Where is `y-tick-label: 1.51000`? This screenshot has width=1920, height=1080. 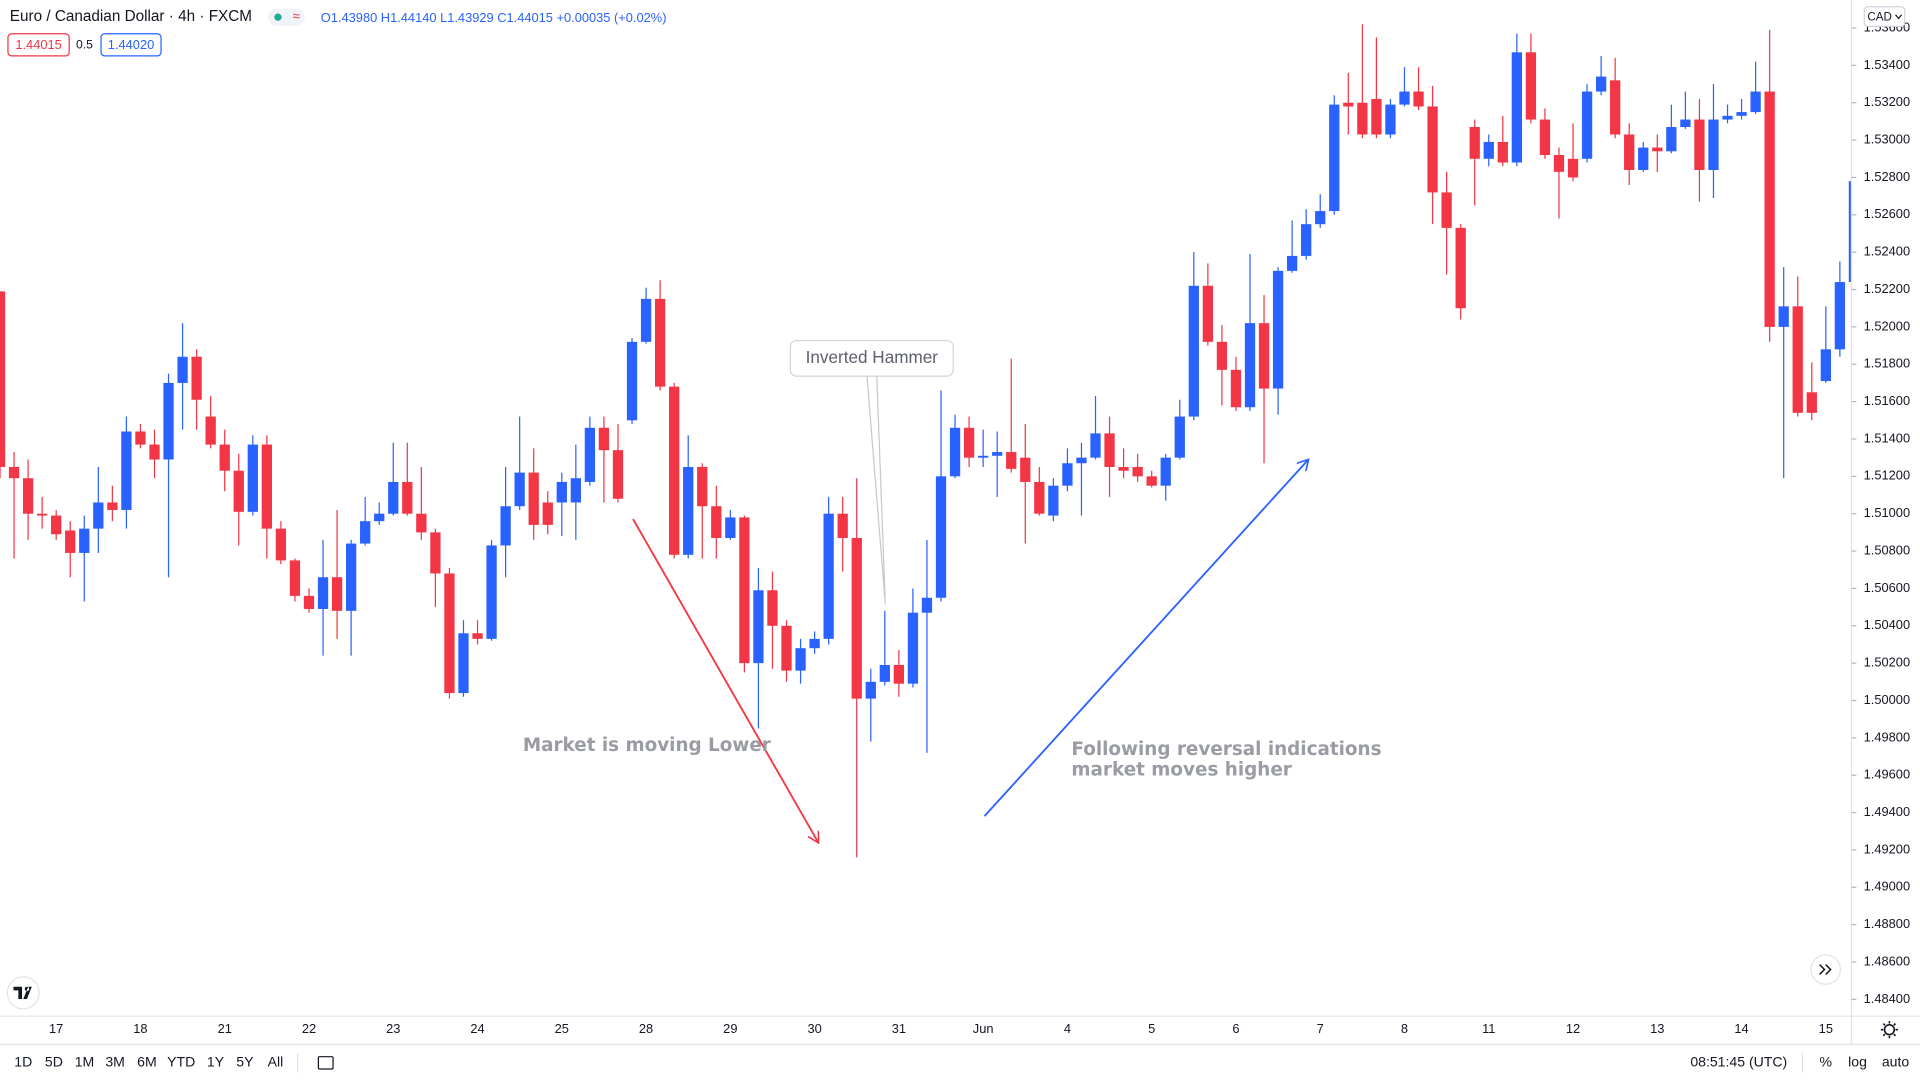
y-tick-label: 1.51000 is located at coordinates (1887, 512).